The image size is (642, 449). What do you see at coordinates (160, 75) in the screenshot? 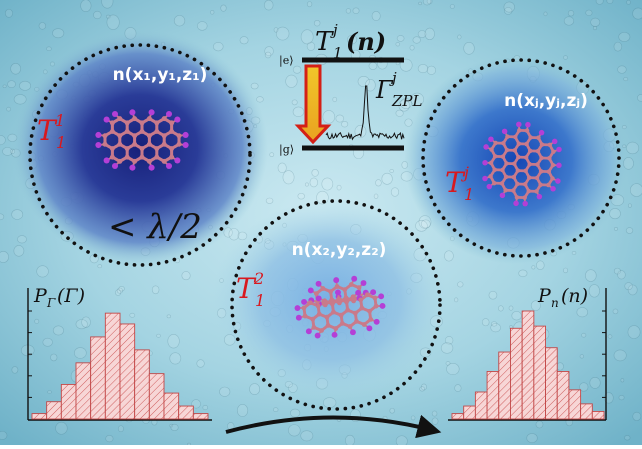
I see `position-label-1: n(x₁,y₁,z₁)` at bounding box center [160, 75].